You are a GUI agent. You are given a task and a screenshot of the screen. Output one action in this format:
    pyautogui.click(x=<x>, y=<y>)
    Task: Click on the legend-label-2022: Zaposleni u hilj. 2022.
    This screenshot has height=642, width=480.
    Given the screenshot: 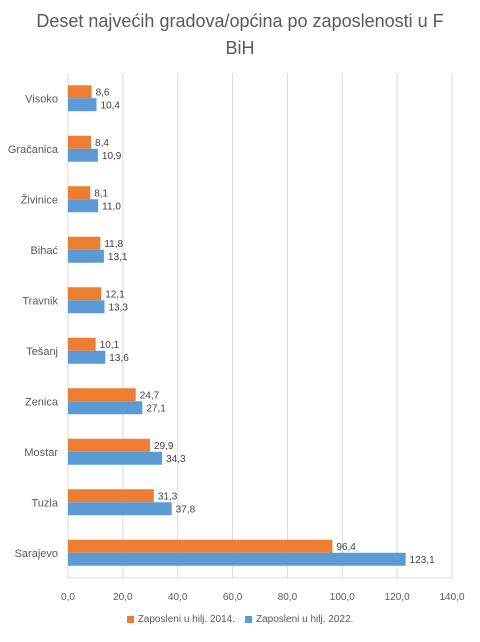 What is the action you would take?
    pyautogui.click(x=305, y=619)
    